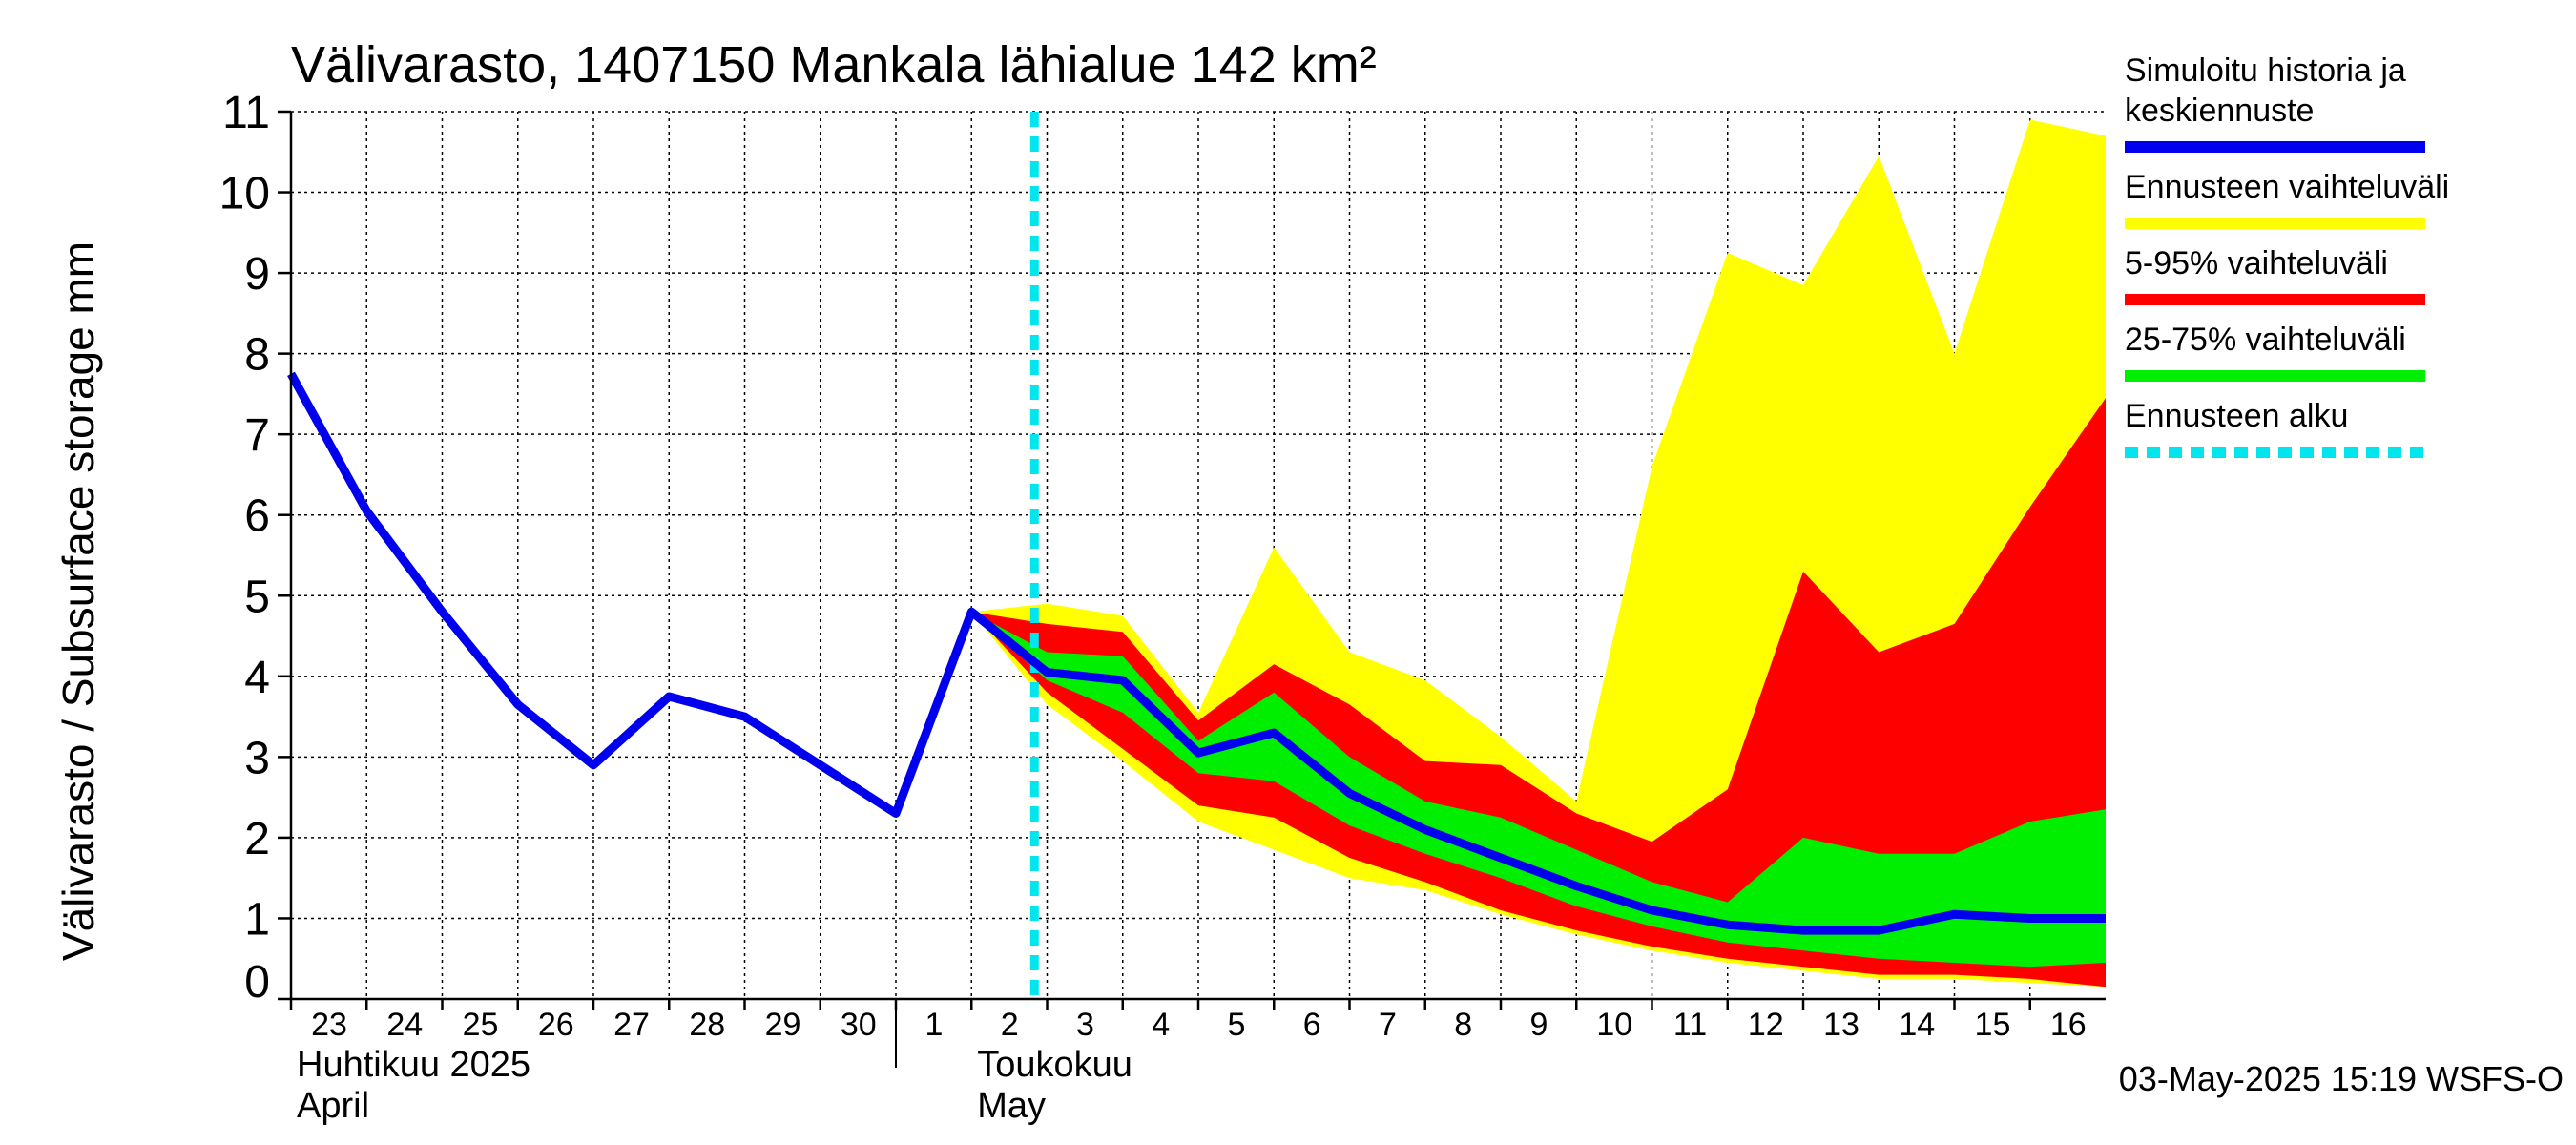 Image resolution: width=2576 pixels, height=1145 pixels. What do you see at coordinates (1463, 1025) in the screenshot?
I see `x-tick-label: 8` at bounding box center [1463, 1025].